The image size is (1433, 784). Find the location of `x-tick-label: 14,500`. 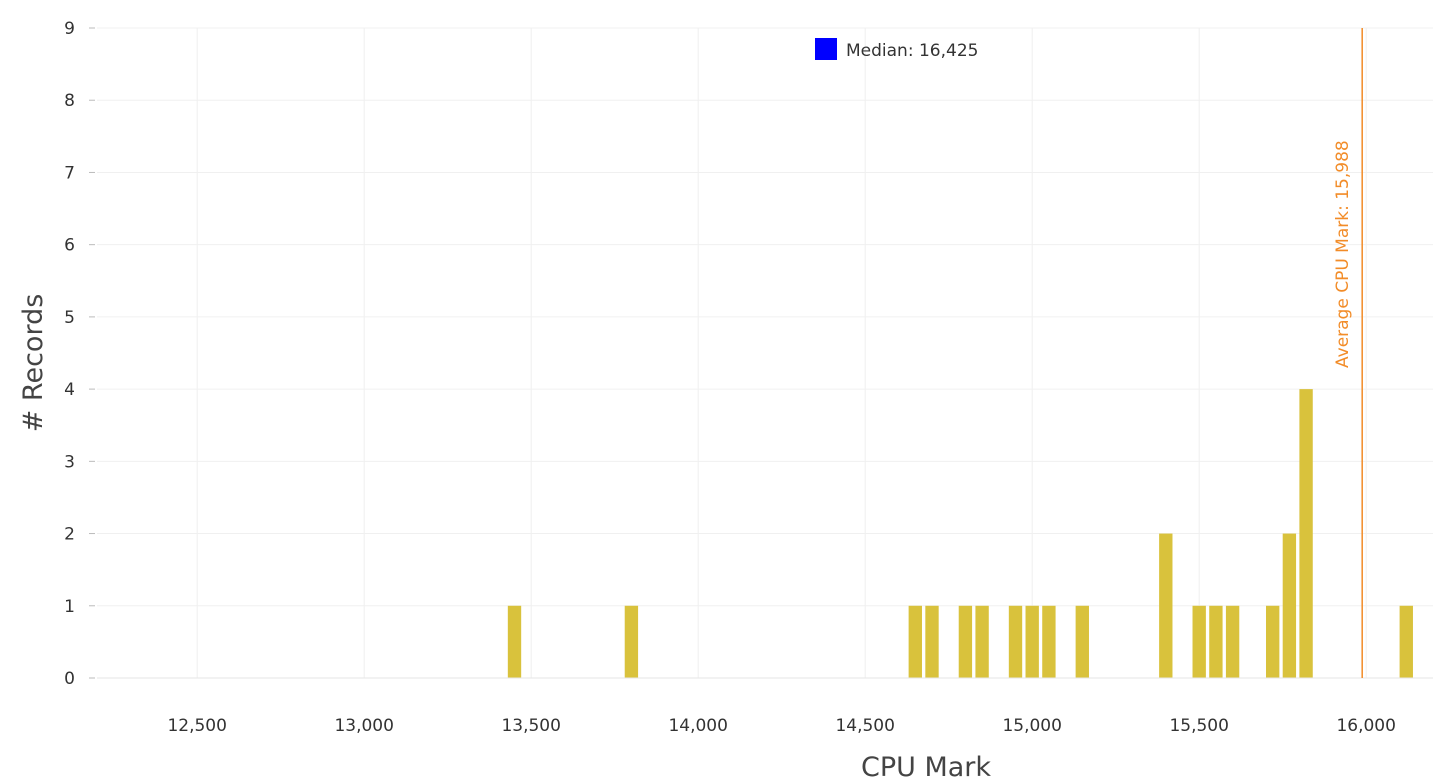

x-tick-label: 14,500 is located at coordinates (864, 726).